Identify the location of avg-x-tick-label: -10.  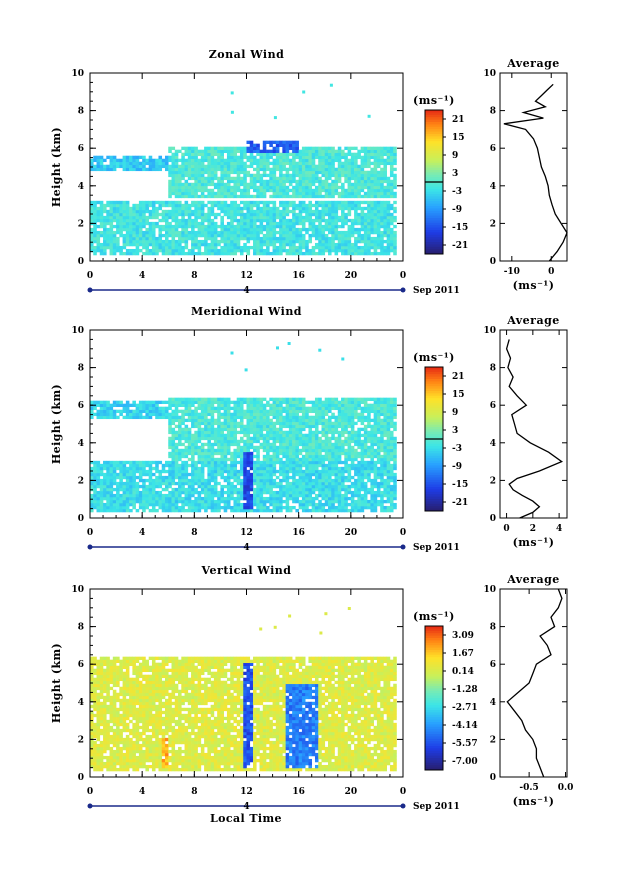
(512, 272).